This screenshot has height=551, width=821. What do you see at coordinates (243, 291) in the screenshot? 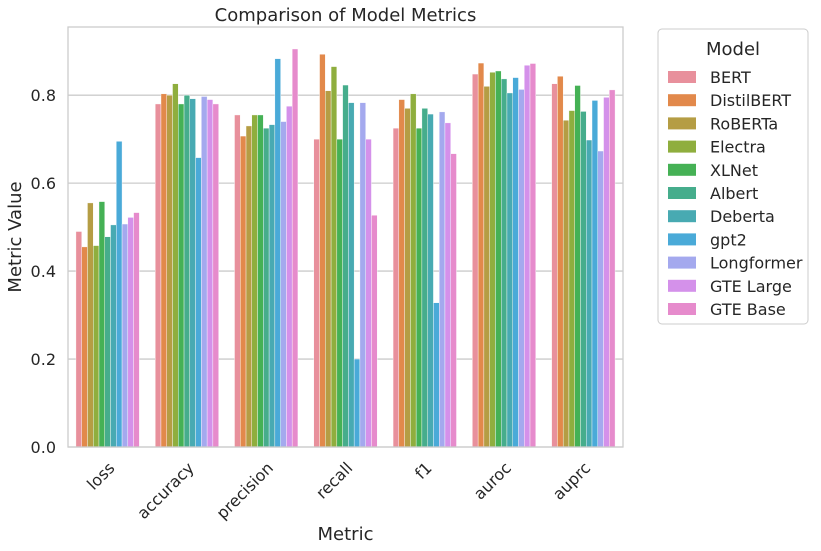
I see `bar-distilbert-precision` at bounding box center [243, 291].